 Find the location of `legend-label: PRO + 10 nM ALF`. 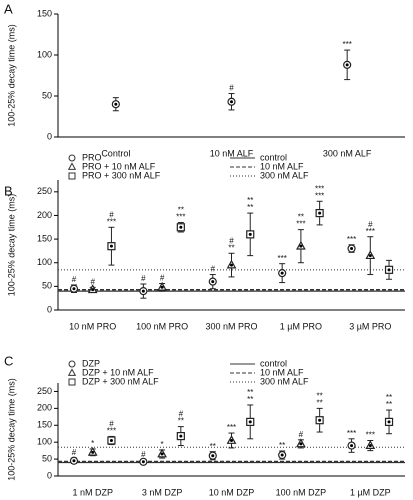

legend-label: PRO + 10 nM ALF is located at coordinates (119, 166).